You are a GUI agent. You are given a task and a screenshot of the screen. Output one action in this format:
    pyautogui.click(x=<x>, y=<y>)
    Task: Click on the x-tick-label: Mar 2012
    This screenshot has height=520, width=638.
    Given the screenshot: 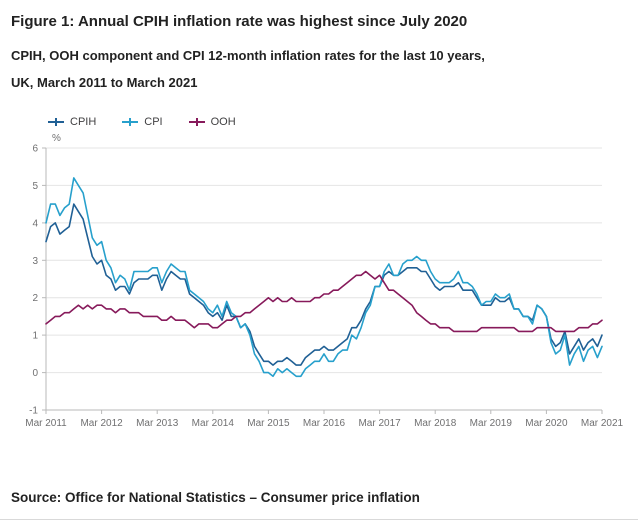 What is the action you would take?
    pyautogui.click(x=101, y=423)
    